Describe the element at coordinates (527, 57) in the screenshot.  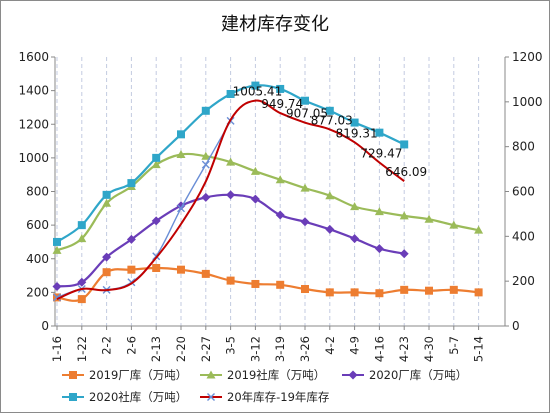
I see `y-right-tick-label: 1200` at that location.